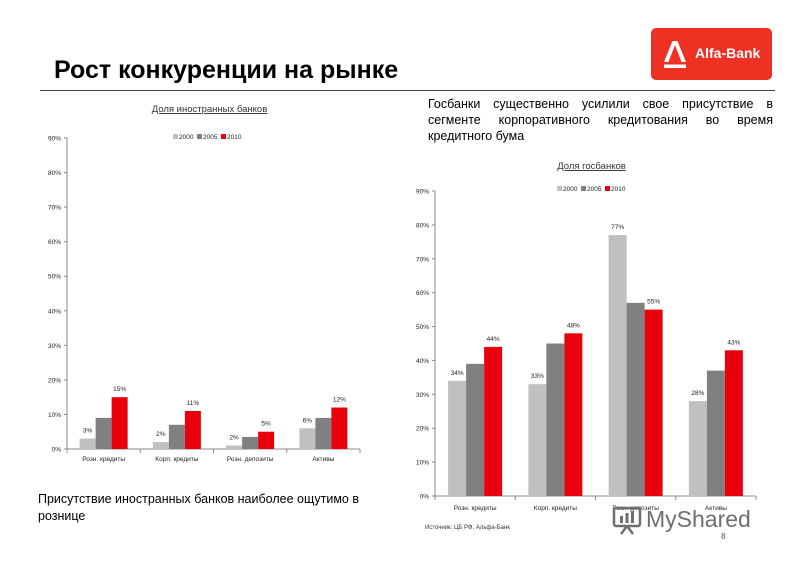  I want to click on data-label: 34%, so click(457, 373).